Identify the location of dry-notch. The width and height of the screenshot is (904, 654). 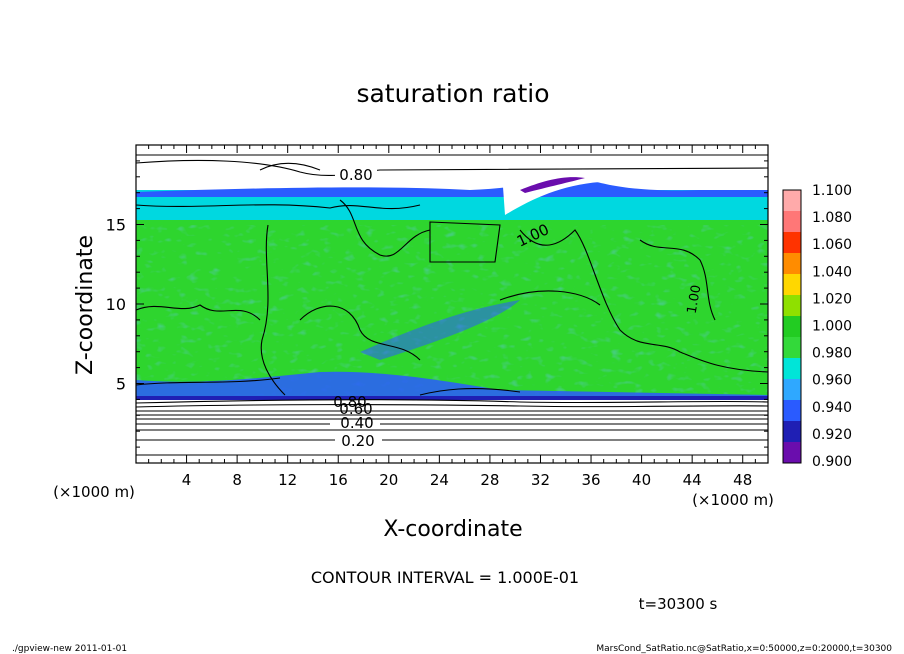
(634, 180).